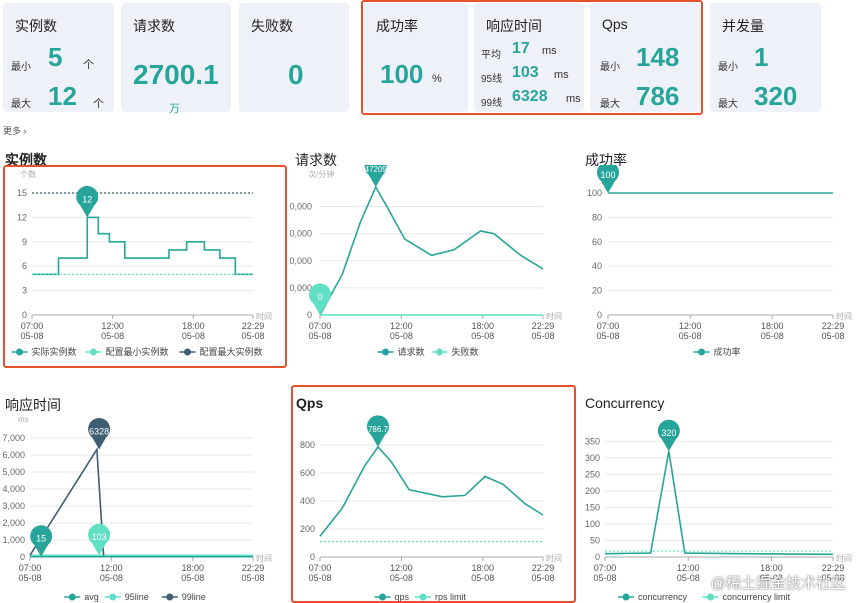 The image size is (864, 603). Describe the element at coordinates (137, 351) in the screenshot. I see `legend-label: 配置最小实例数` at that location.